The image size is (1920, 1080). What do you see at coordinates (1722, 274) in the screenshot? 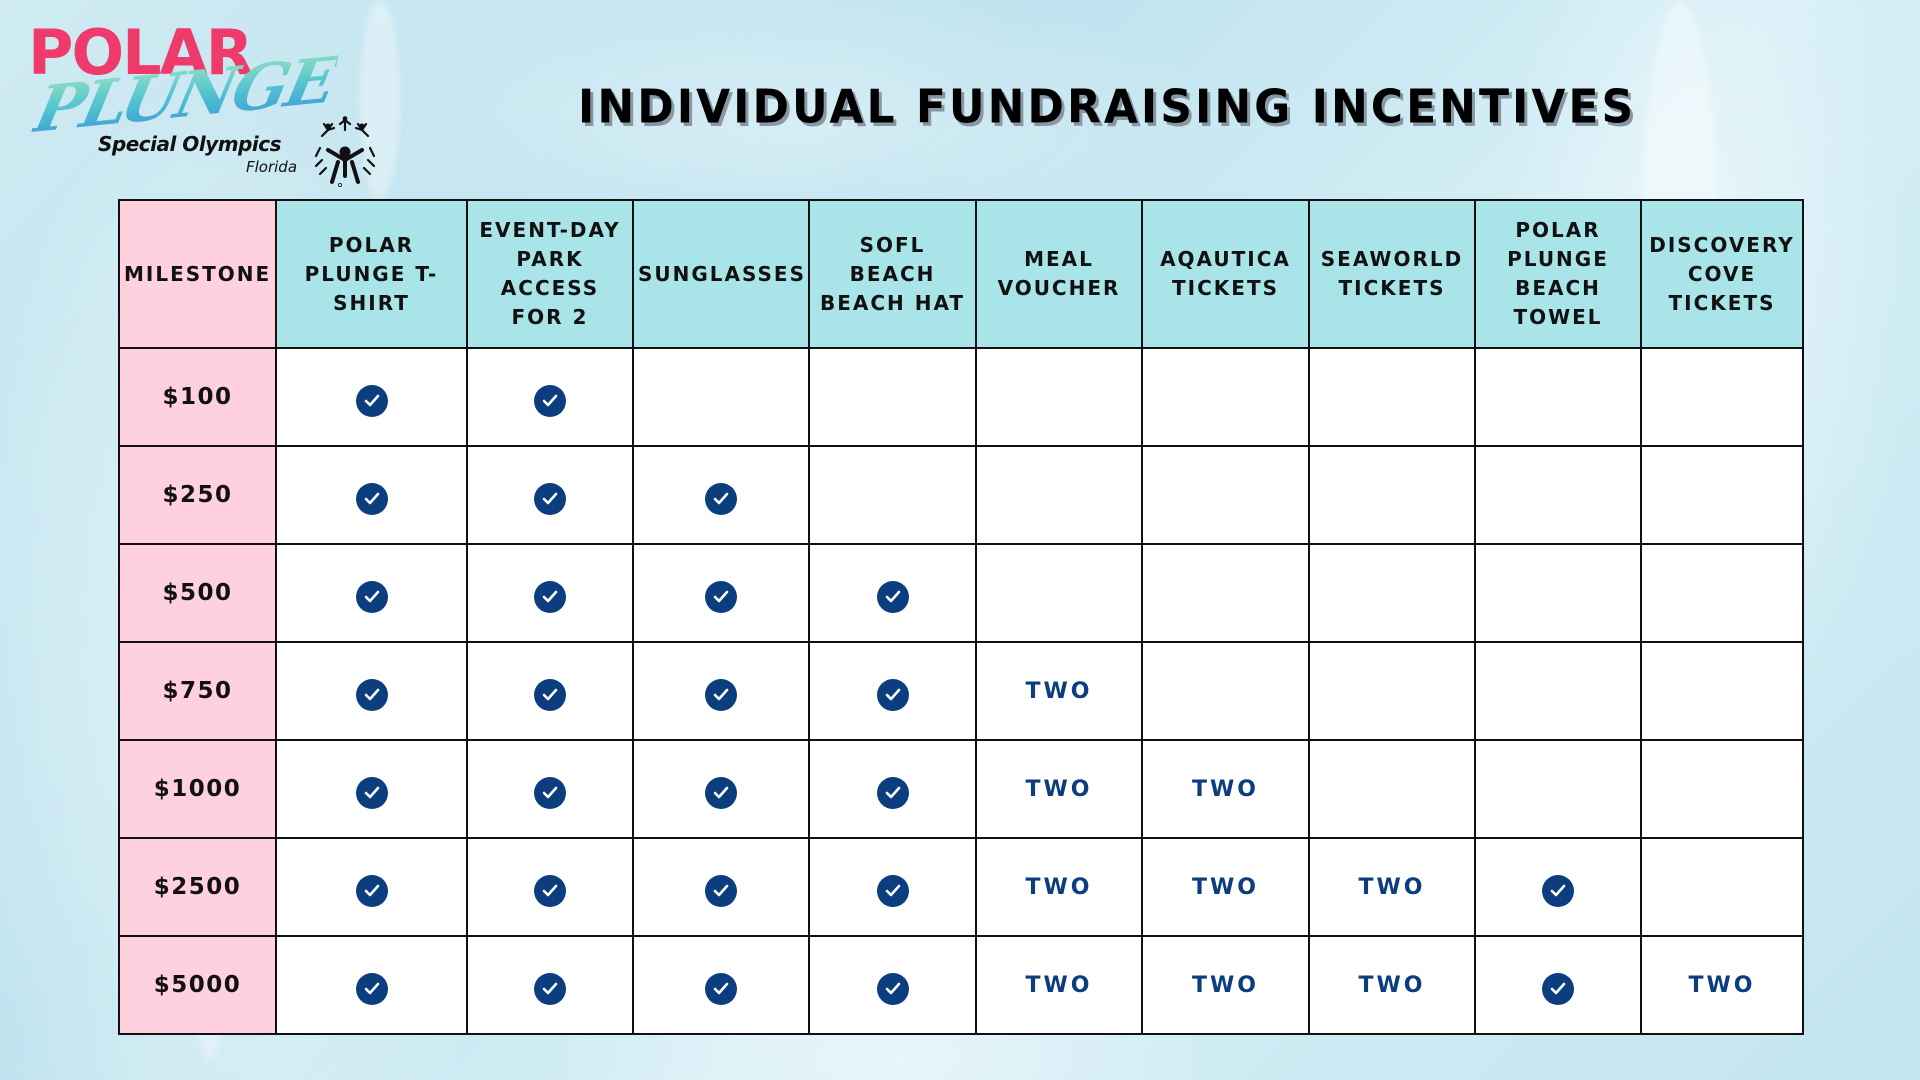
I see `column-header-discovery-cove: DISCOVERY COVE TICKETS` at bounding box center [1722, 274].